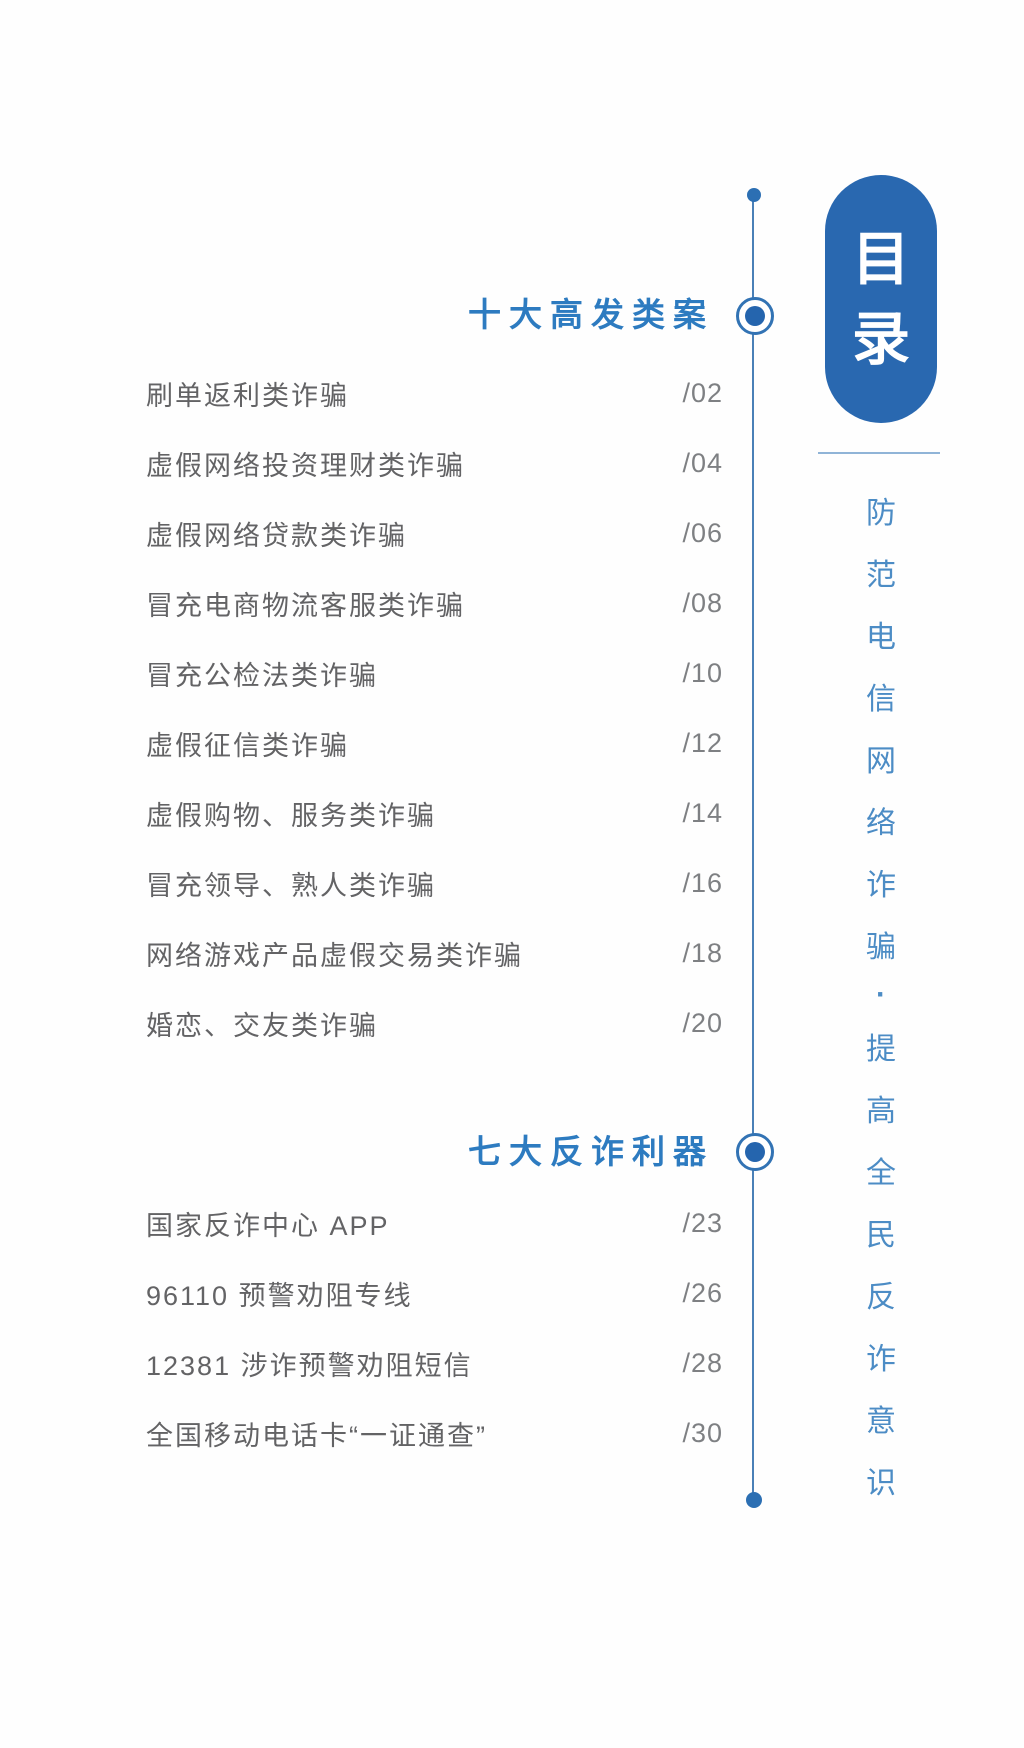 This screenshot has height=1748, width=1024. I want to click on toc-entry: 虚假网络投资理财类诈骗 /04, so click(434, 463).